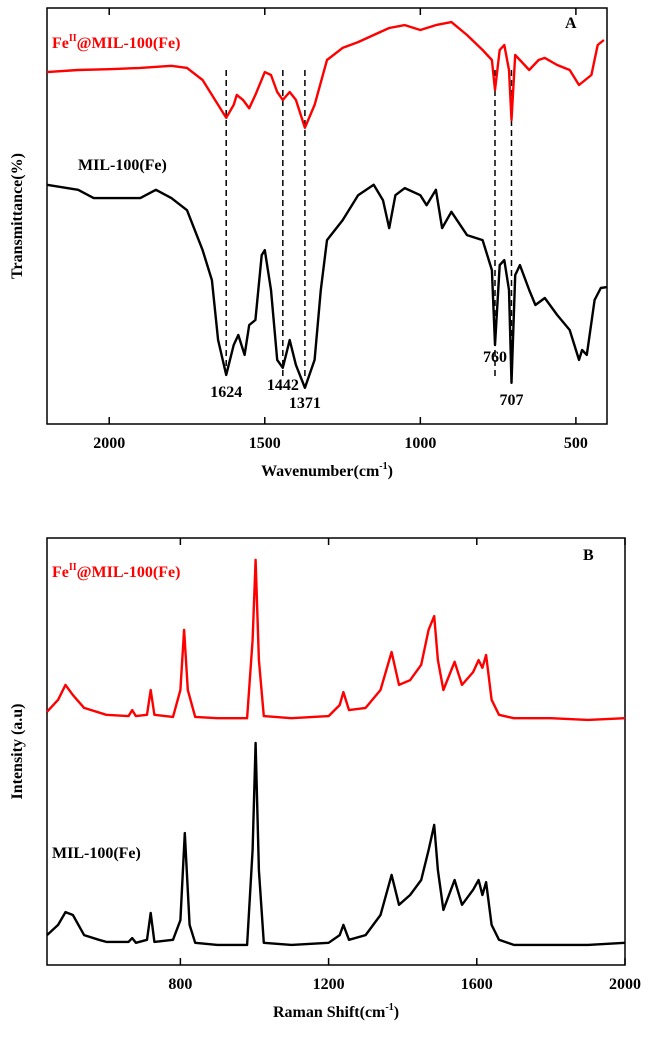 This screenshot has height=1038, width=648. I want to click on x-tick-label: 1500, so click(265, 443).